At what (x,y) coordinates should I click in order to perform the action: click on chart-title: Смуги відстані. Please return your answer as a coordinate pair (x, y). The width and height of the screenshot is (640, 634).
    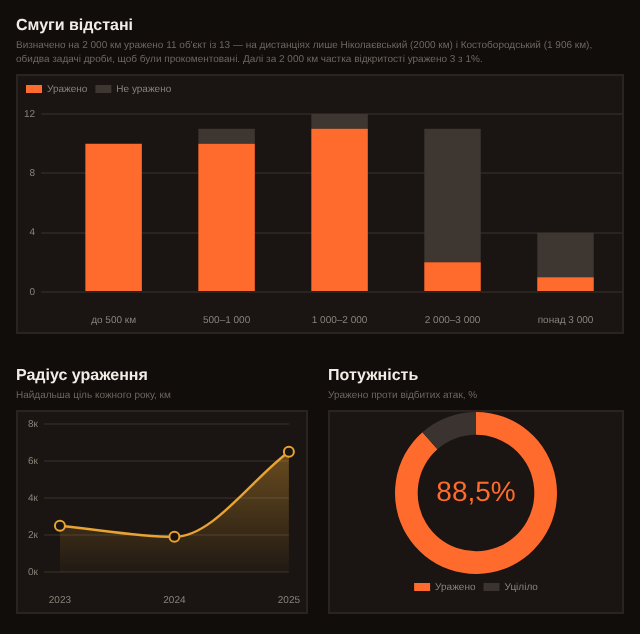
    Looking at the image, I should click on (75, 25).